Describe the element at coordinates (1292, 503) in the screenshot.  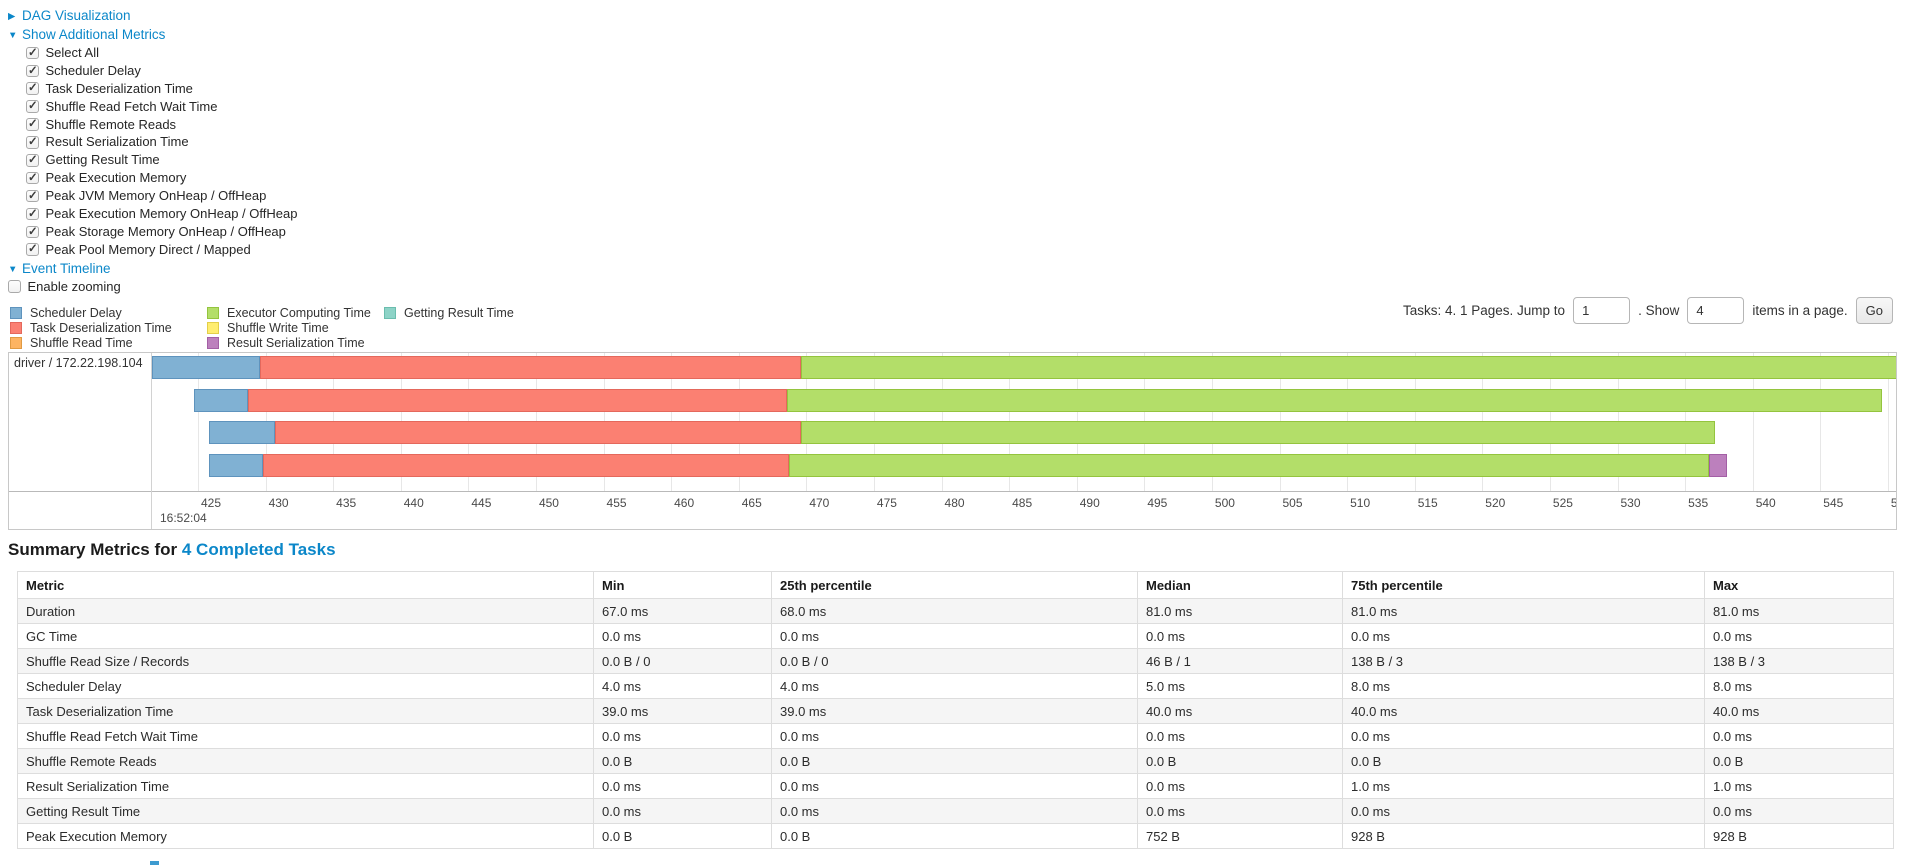
I see `axis-tick-label: 505` at that location.